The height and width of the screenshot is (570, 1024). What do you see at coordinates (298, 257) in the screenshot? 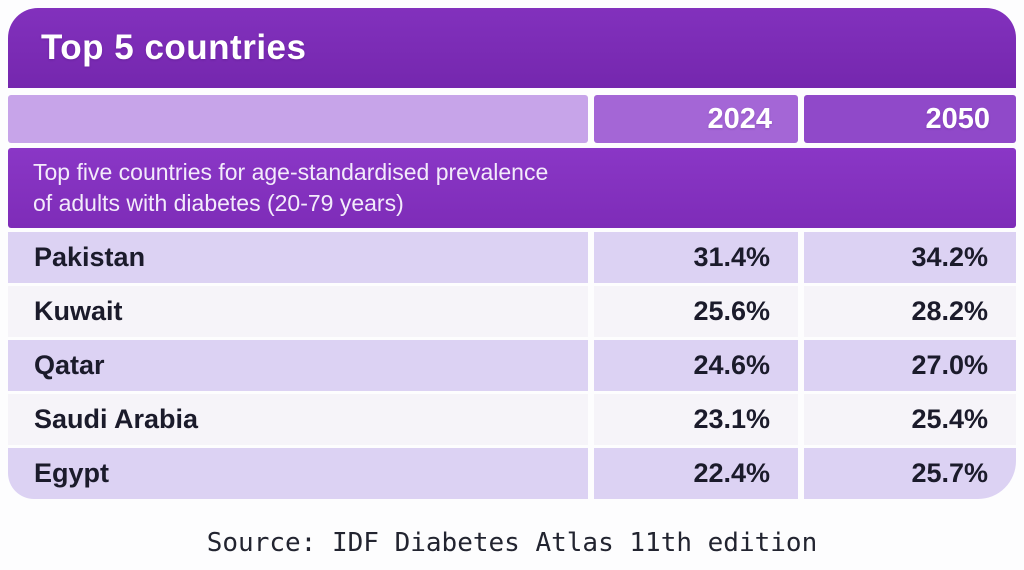
I see `country-name: Pakistan` at bounding box center [298, 257].